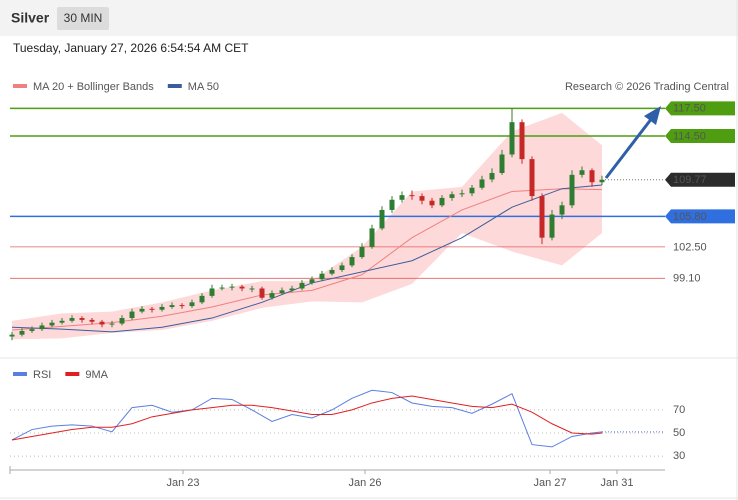 Image resolution: width=738 pixels, height=500 pixels. What do you see at coordinates (369, 18) in the screenshot?
I see `header-bar` at bounding box center [369, 18].